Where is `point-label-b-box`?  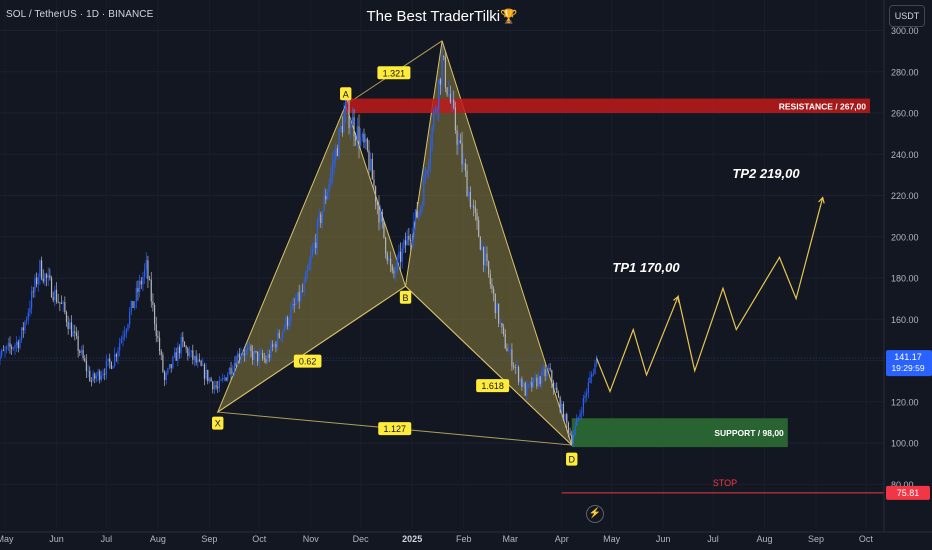
point-label-b-box is located at coordinates (405, 297).